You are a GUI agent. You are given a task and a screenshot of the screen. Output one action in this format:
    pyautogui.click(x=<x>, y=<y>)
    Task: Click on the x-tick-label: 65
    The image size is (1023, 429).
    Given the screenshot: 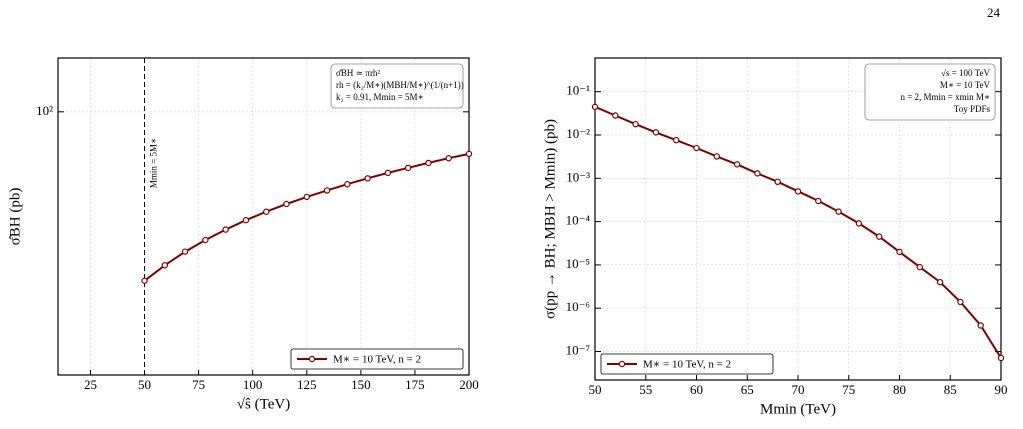 What is the action you would take?
    pyautogui.click(x=747, y=389)
    